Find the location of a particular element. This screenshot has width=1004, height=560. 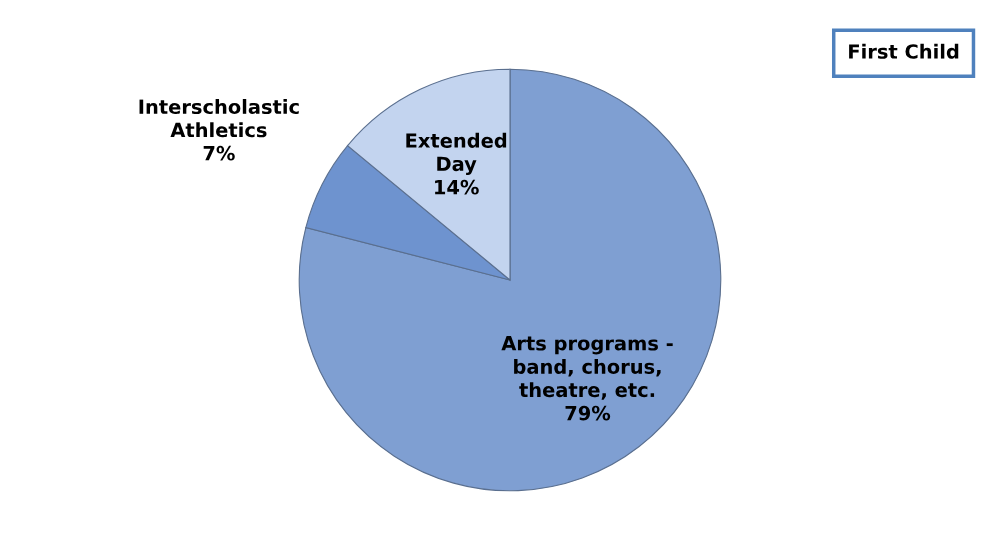

slice-label: Extended Day is located at coordinates (456, 154).